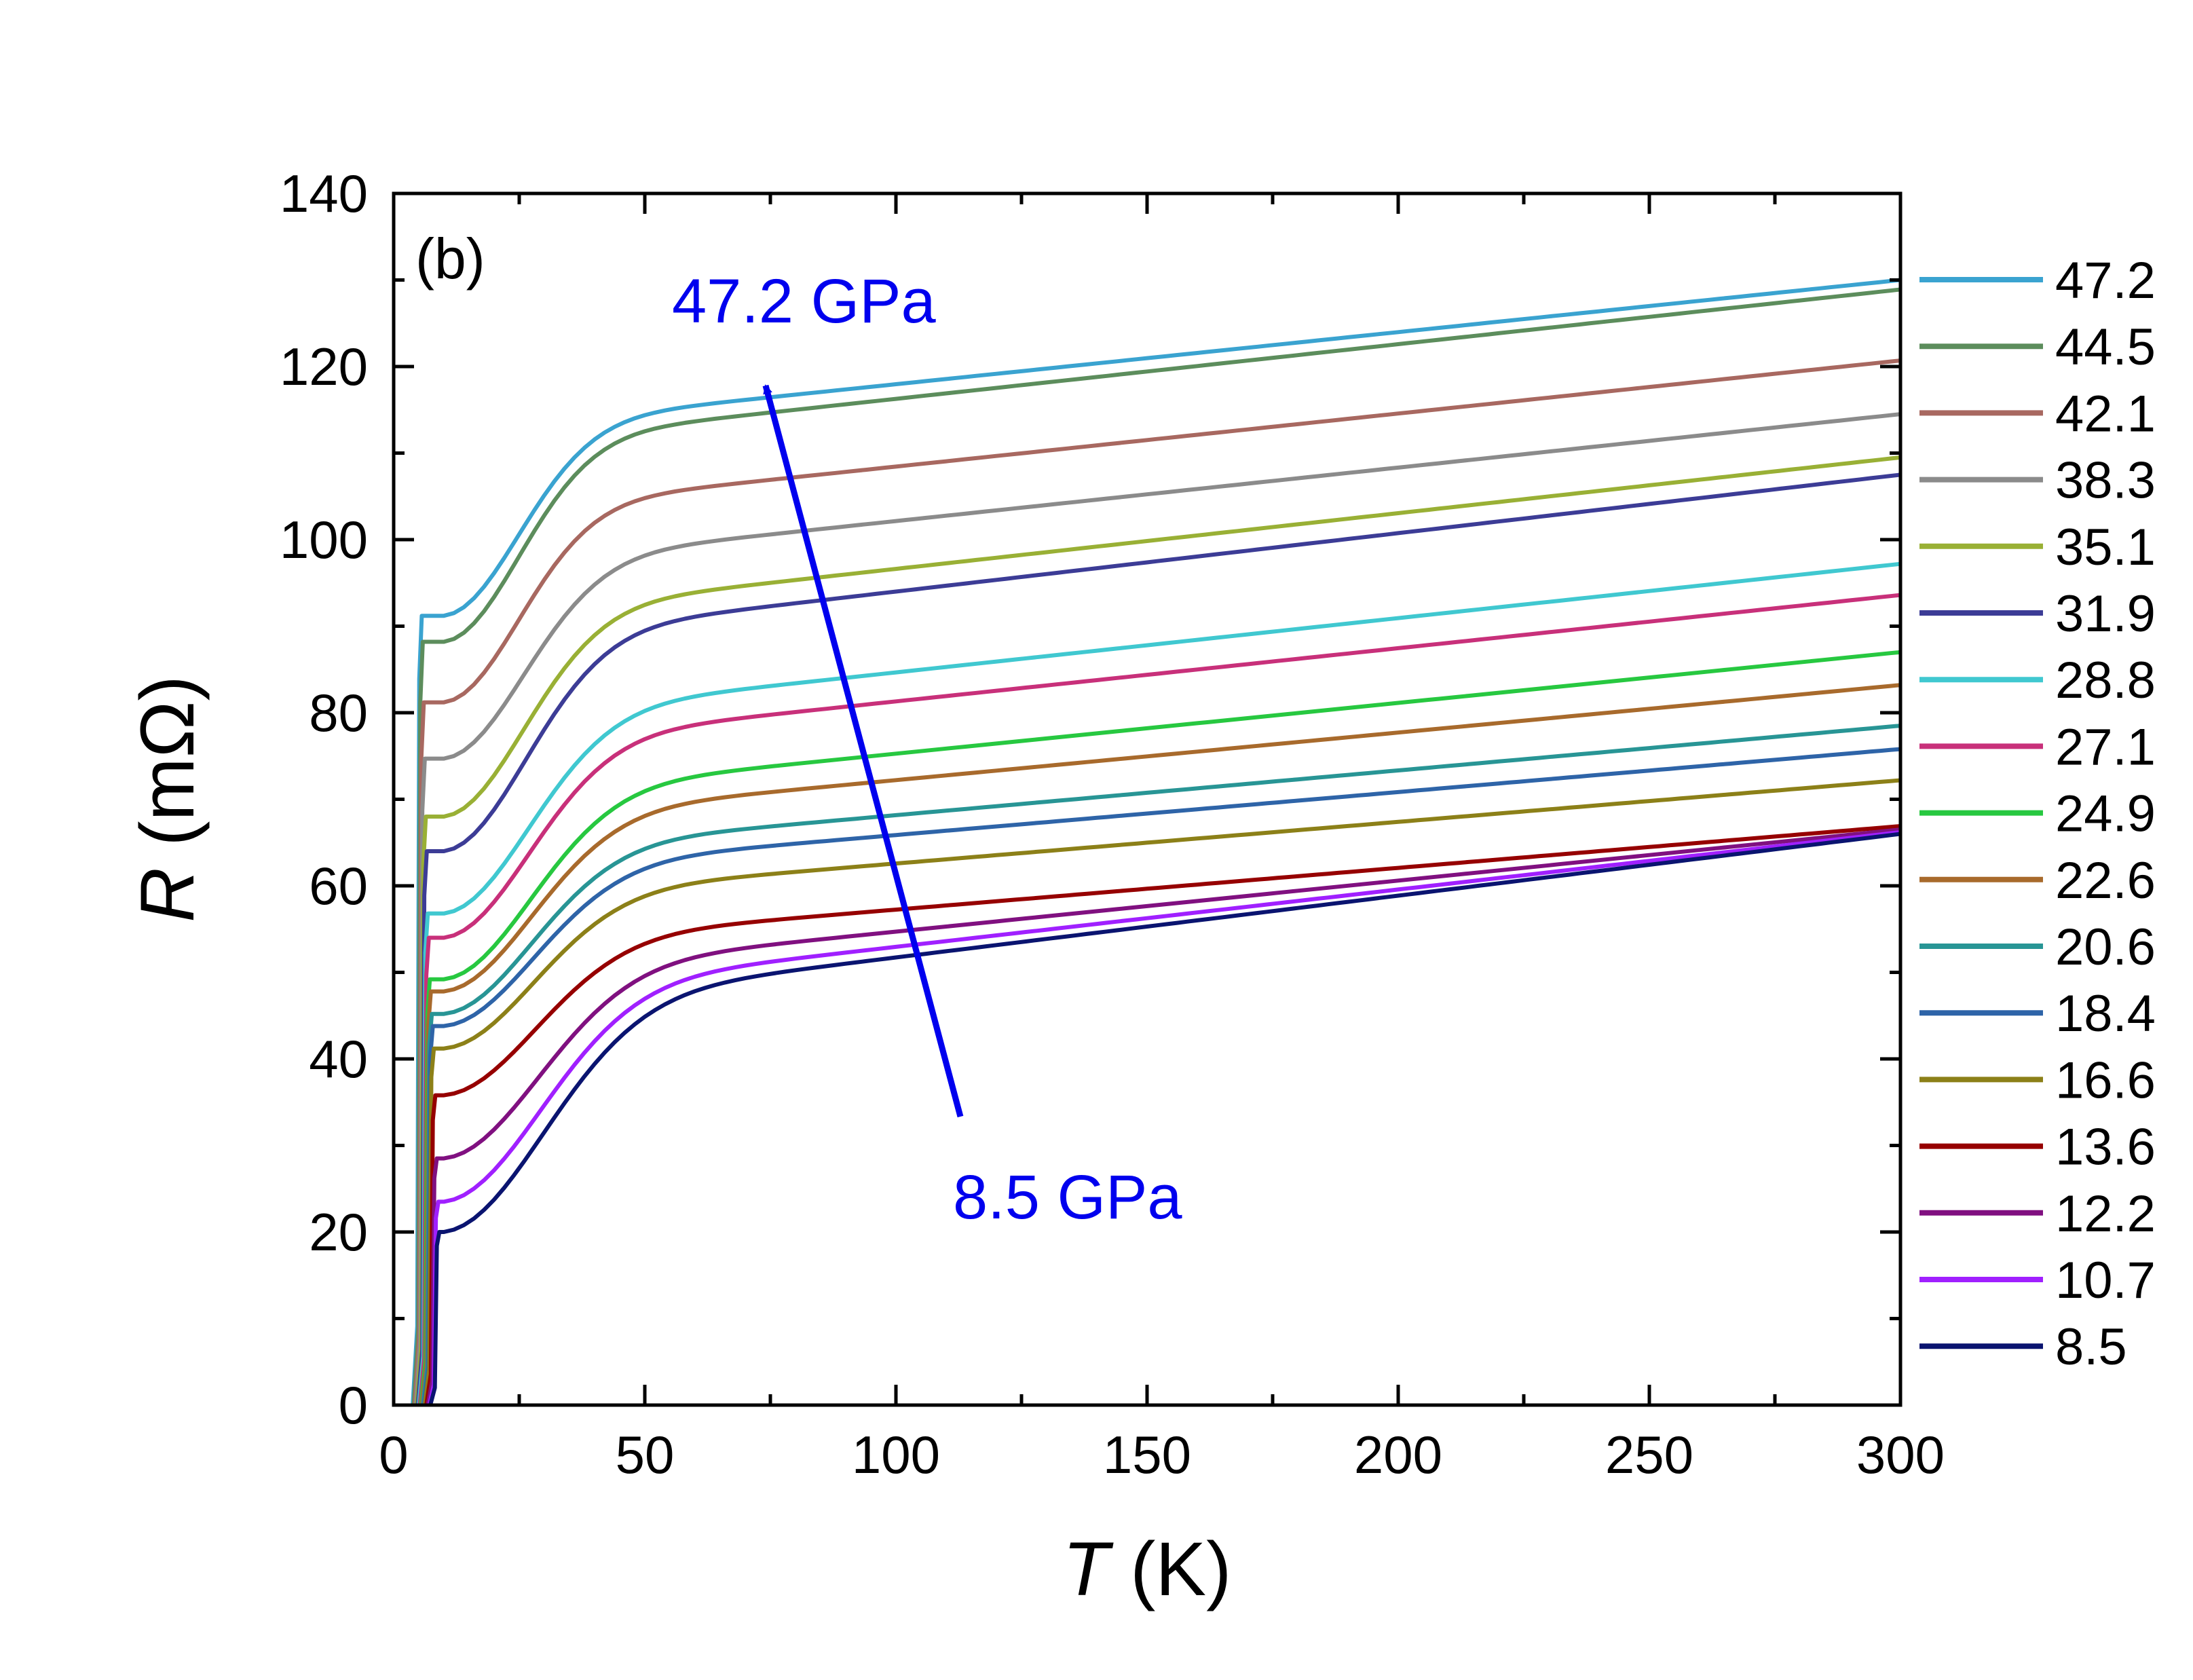 The height and width of the screenshot is (1680, 2193). Describe the element at coordinates (2105, 547) in the screenshot. I see `legend-label: 35.1` at that location.